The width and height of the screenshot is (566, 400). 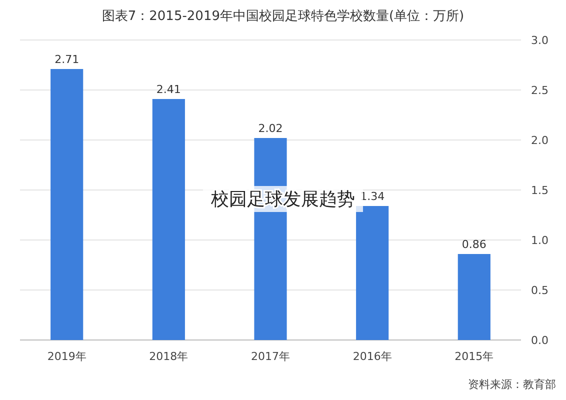 What do you see at coordinates (67, 59) in the screenshot?
I see `data-label: 2.71` at bounding box center [67, 59].